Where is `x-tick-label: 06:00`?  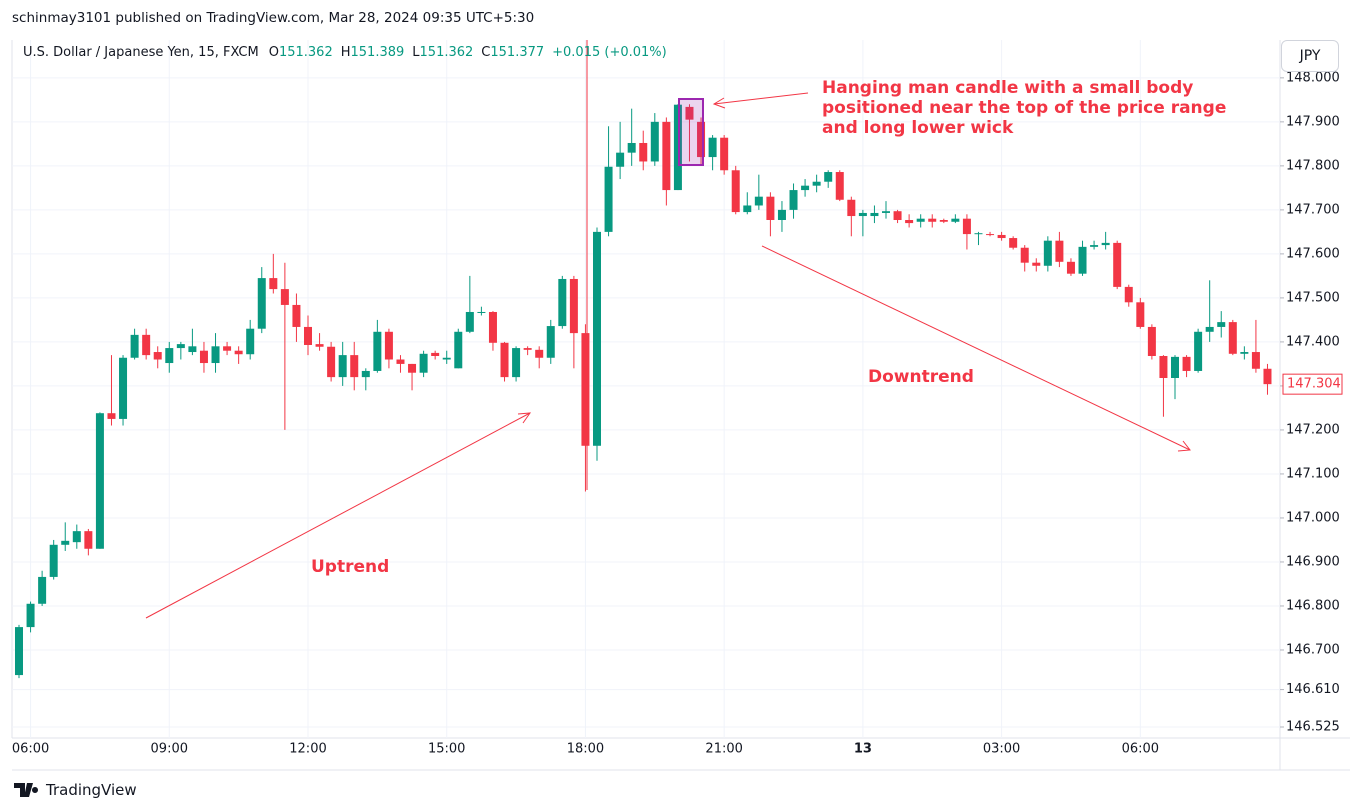 x-tick-label: 06:00 is located at coordinates (30, 749).